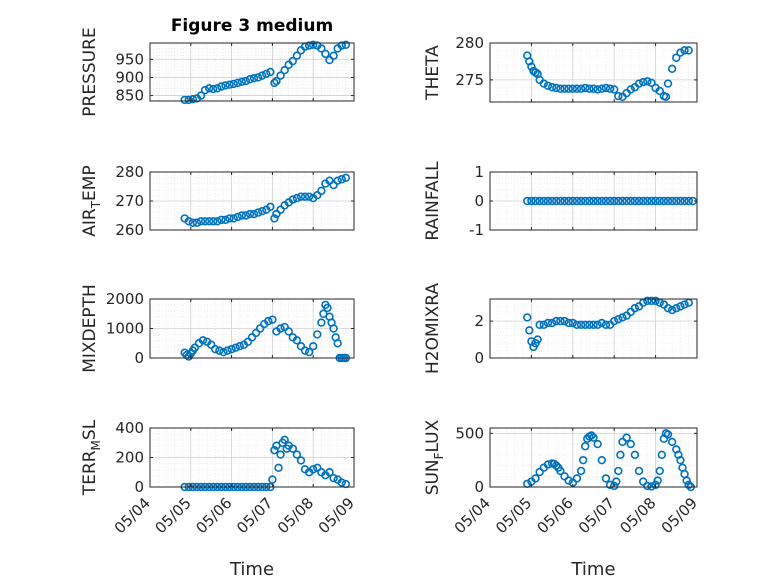 This screenshot has width=778, height=583. Describe the element at coordinates (265, 200) in the screenshot. I see `air_temp-series` at that location.